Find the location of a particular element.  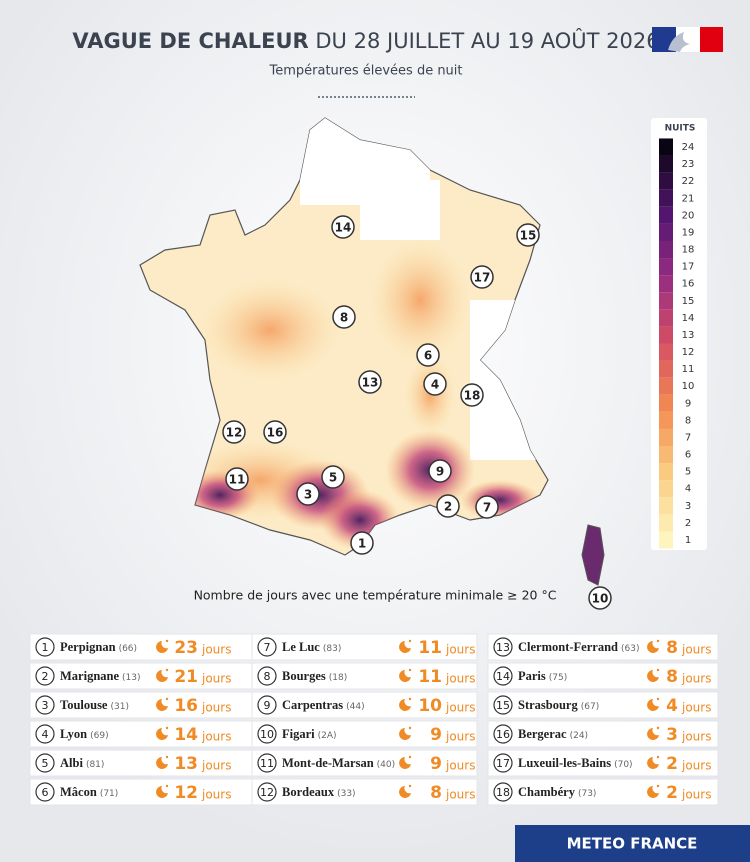

station: Carpentras (44) is located at coordinates (323, 705).